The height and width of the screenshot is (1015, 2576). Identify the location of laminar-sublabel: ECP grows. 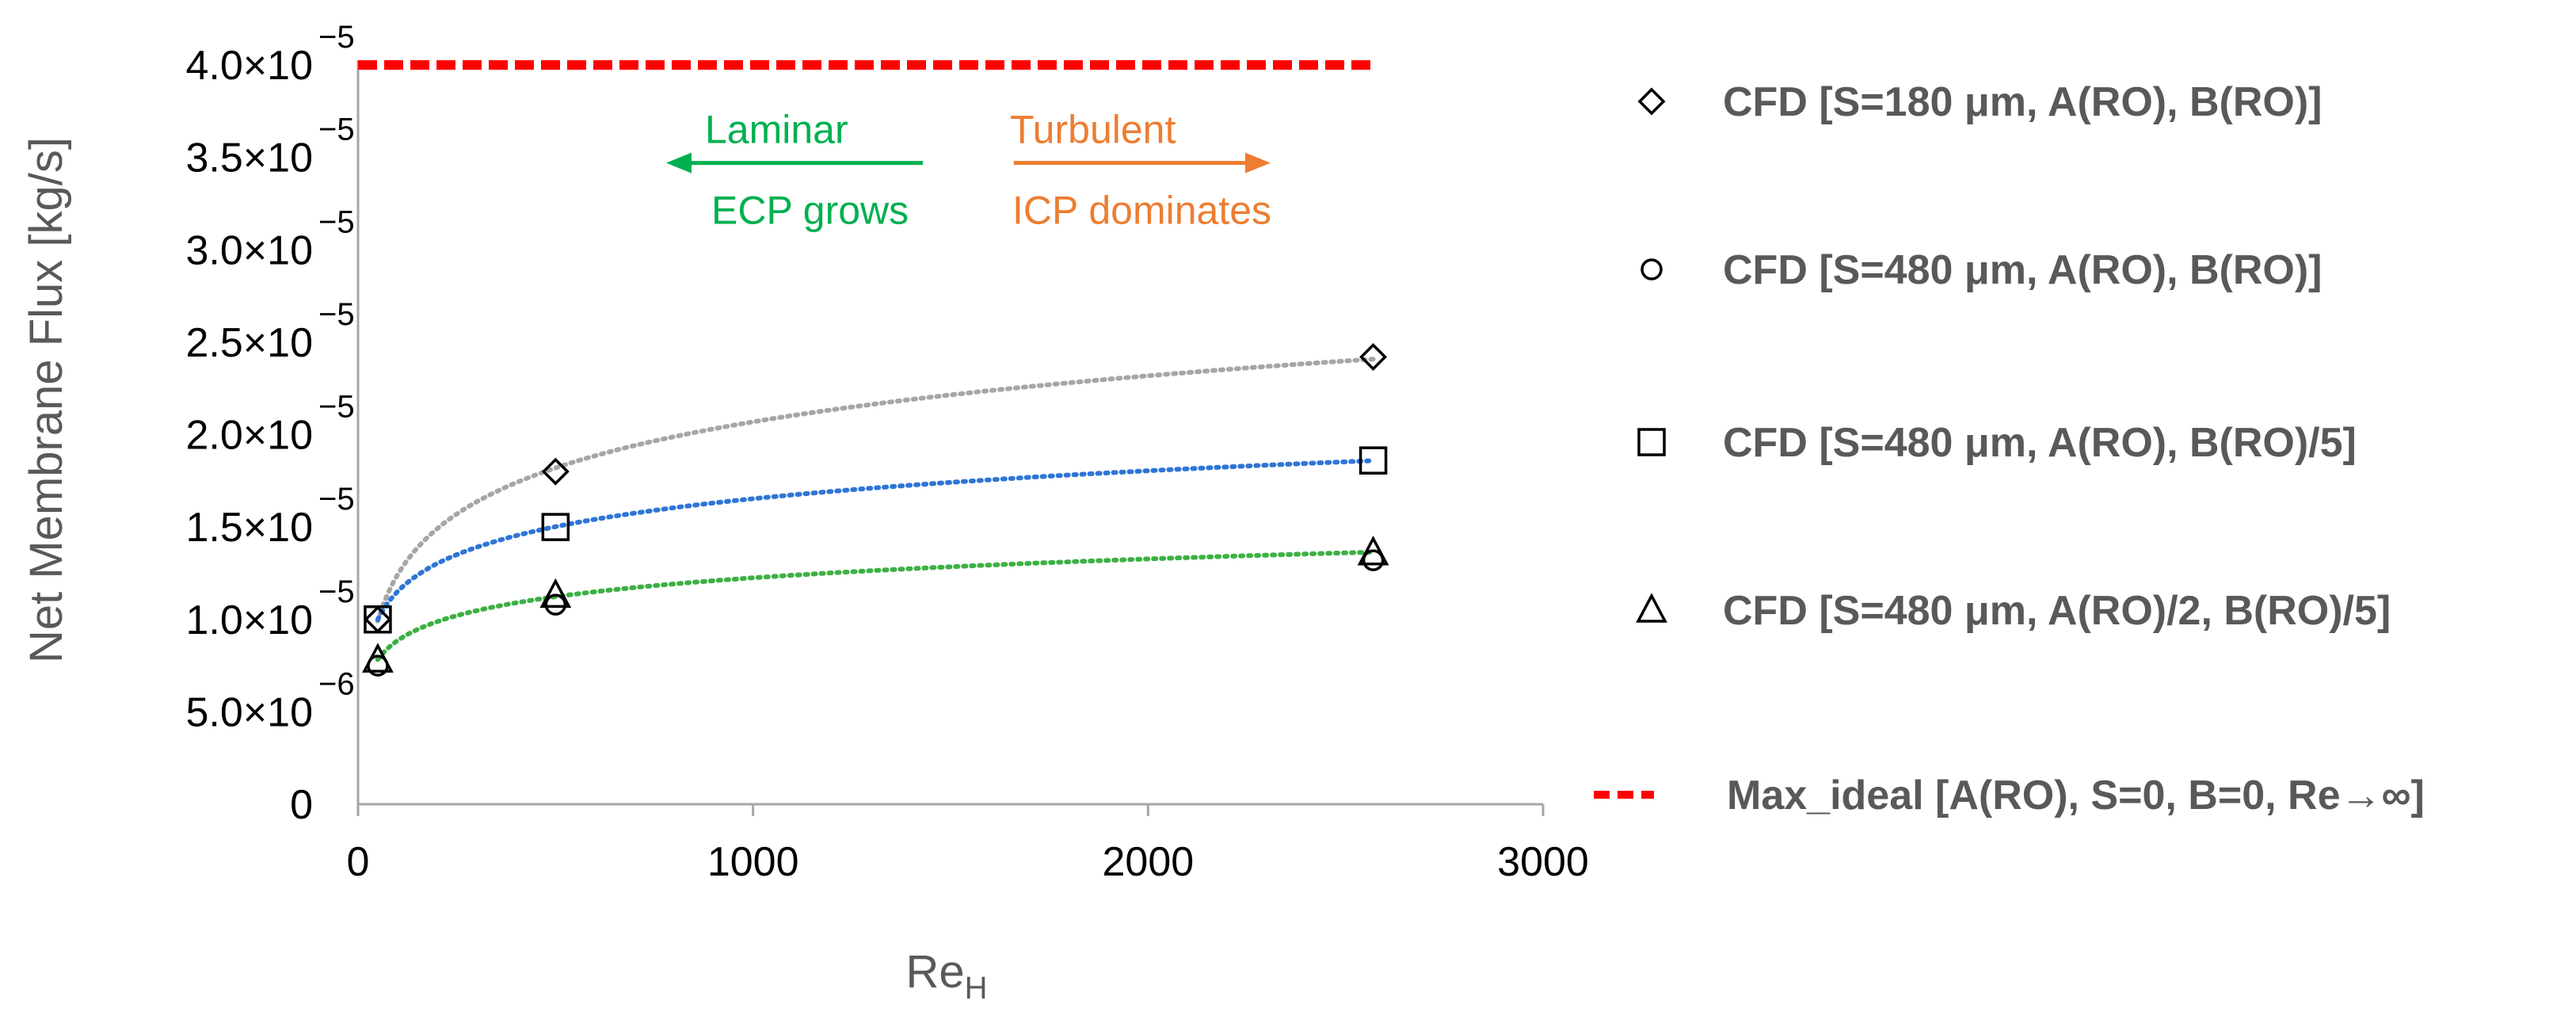
(810, 211).